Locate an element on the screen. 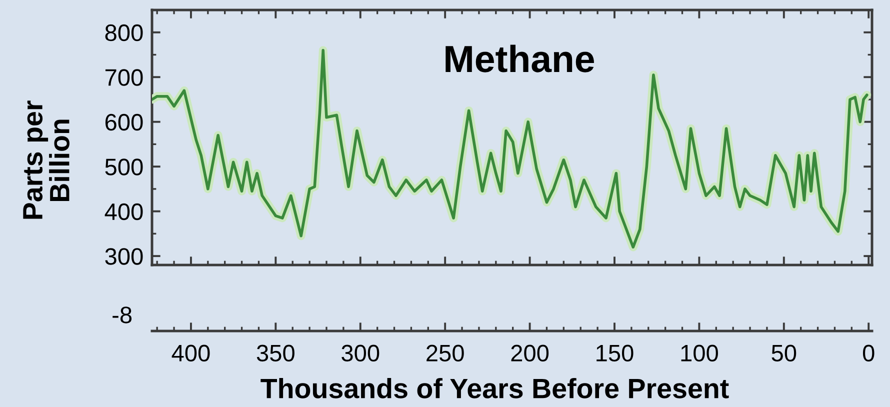 The width and height of the screenshot is (890, 407). x-tick-label: 250 is located at coordinates (445, 353).